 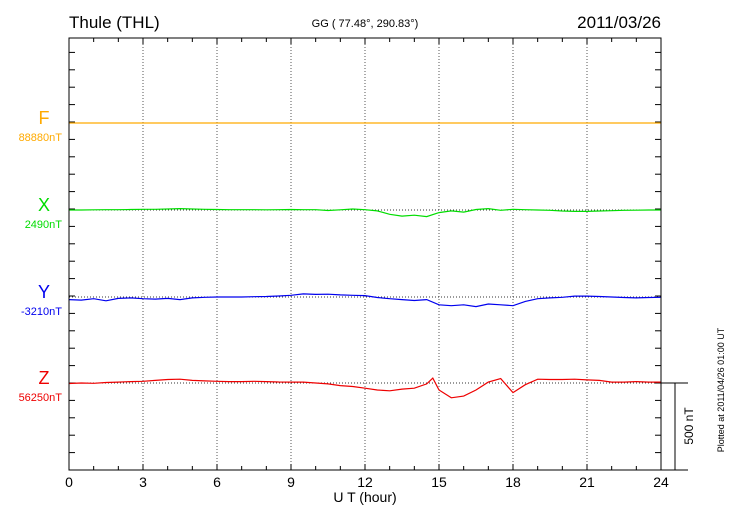 What do you see at coordinates (619, 22) in the screenshot?
I see `chart-date: 2011/03/26` at bounding box center [619, 22].